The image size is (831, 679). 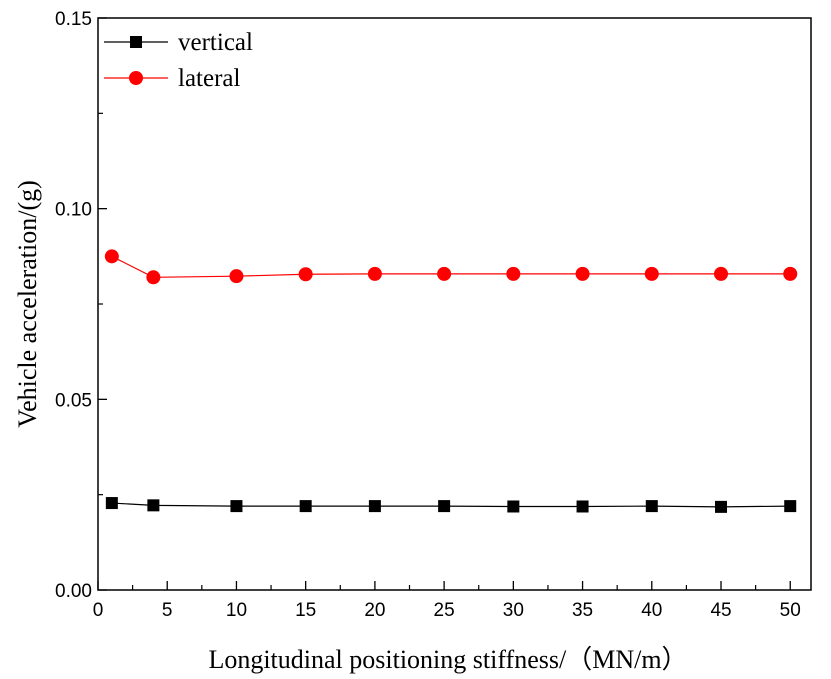 I want to click on legend-label-lateral: lateral, so click(x=209, y=78).